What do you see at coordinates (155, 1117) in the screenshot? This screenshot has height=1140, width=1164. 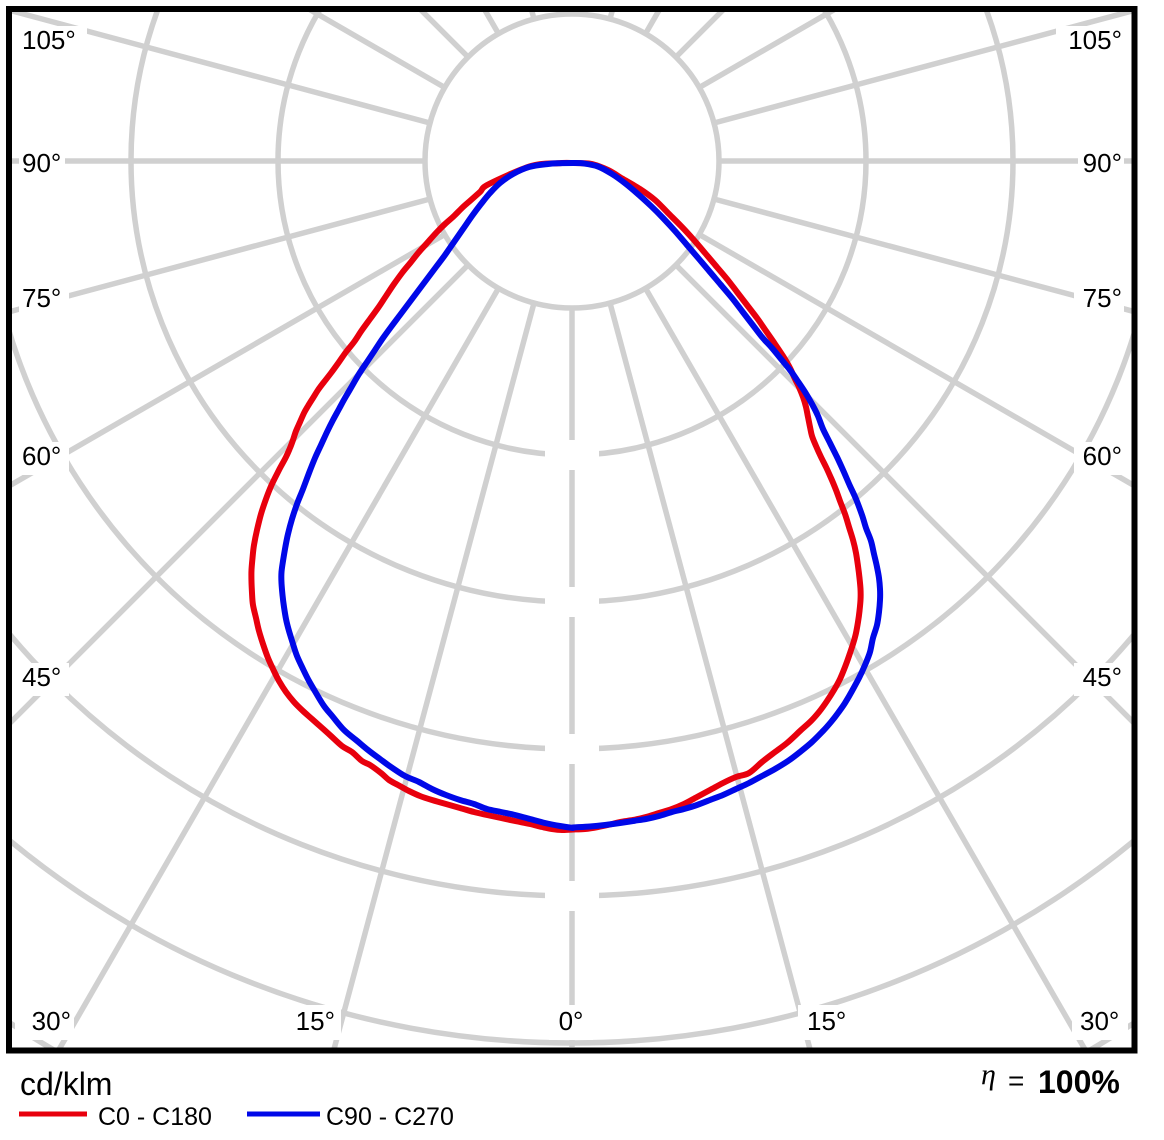 I see `svg-text: C0 - C180` at bounding box center [155, 1117].